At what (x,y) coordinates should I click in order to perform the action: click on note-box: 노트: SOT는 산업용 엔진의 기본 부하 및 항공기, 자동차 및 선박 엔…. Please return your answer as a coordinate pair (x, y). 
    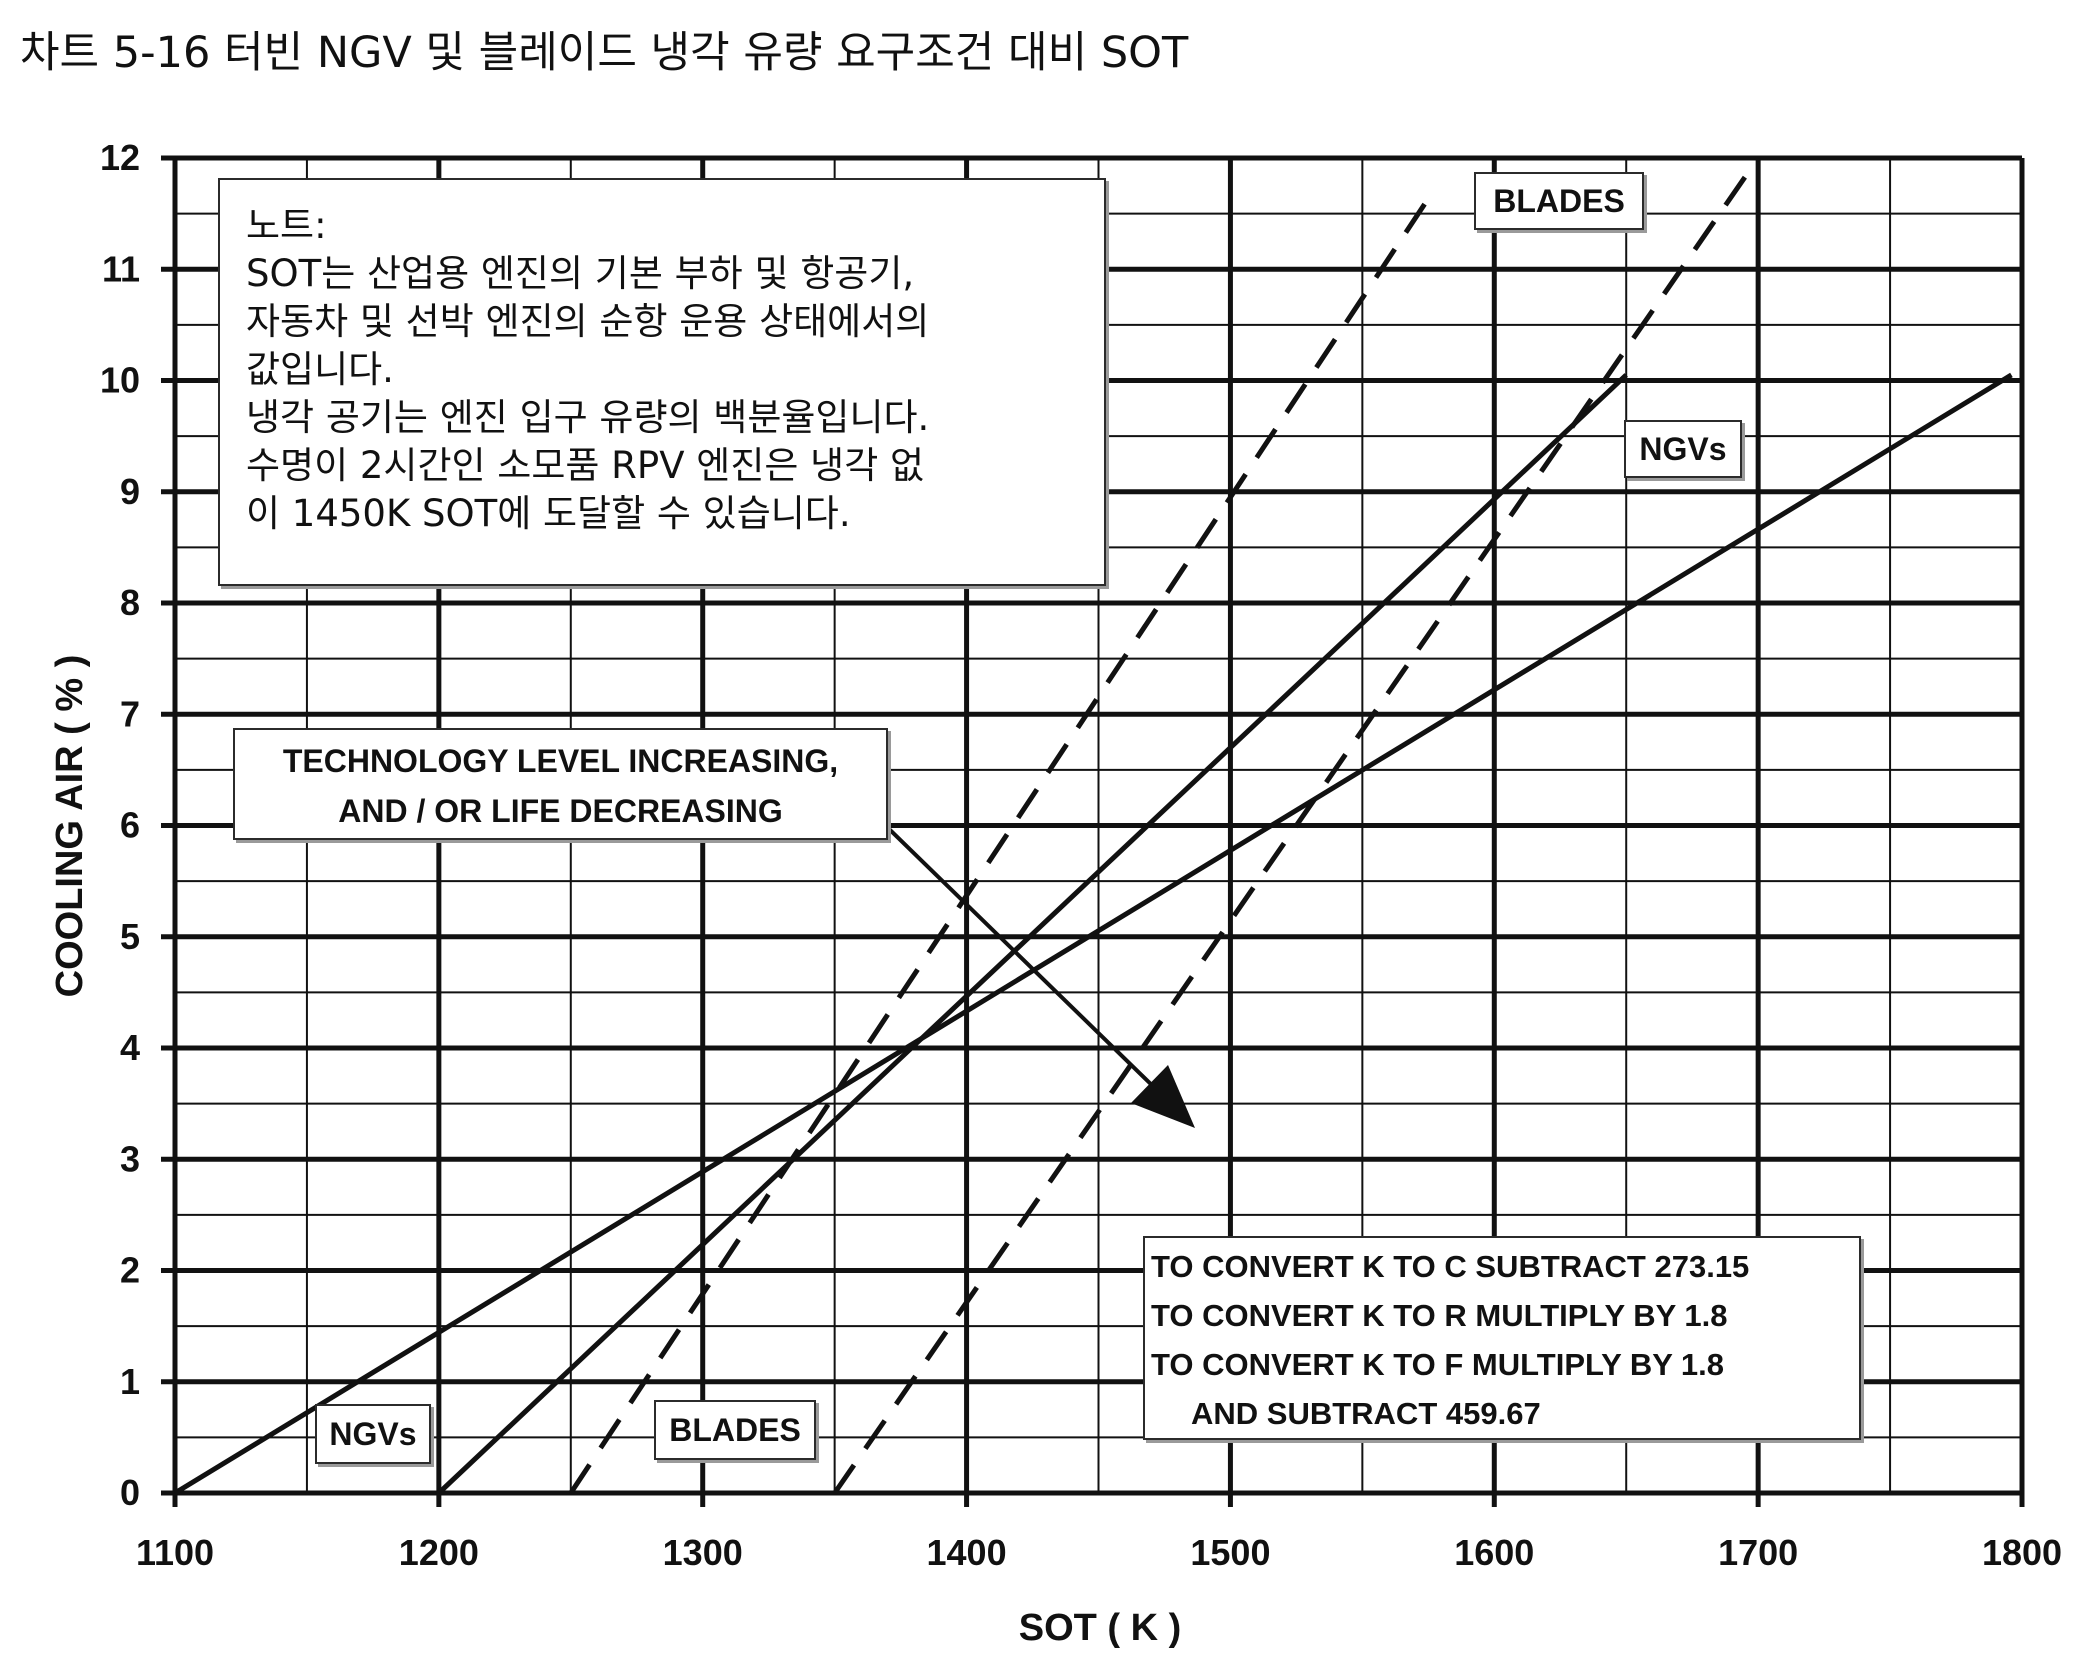
    Looking at the image, I should click on (662, 382).